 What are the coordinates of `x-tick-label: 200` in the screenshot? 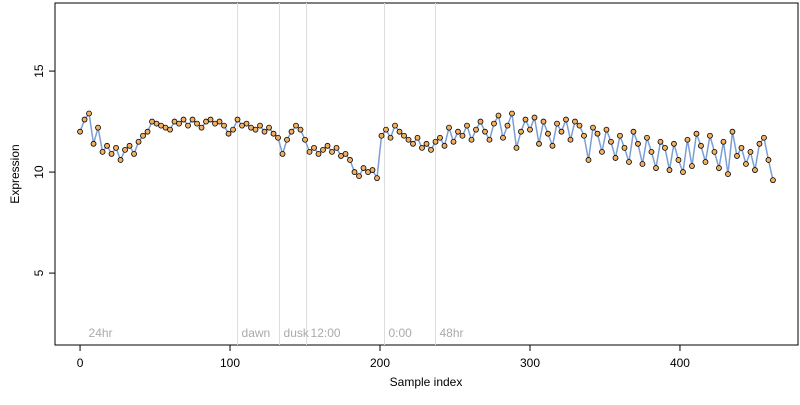 It's located at (380, 363).